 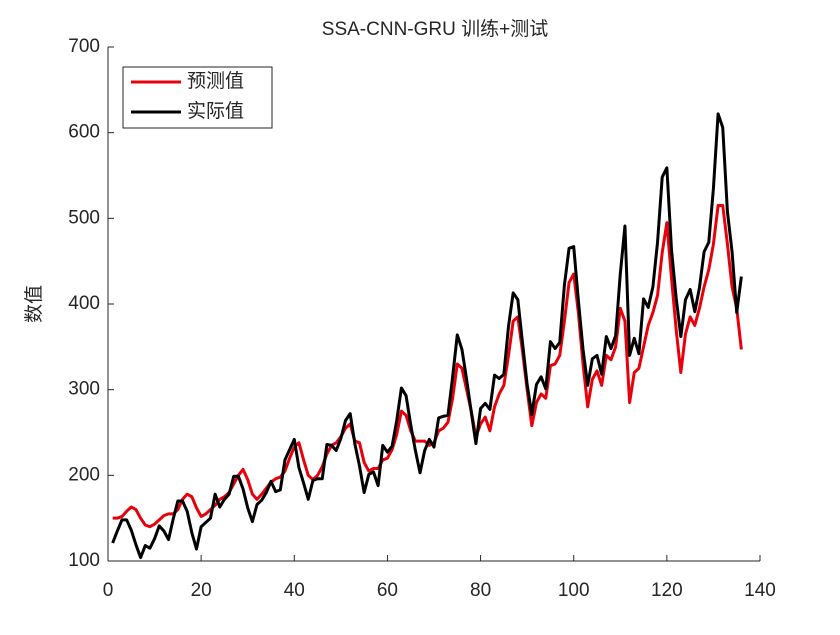 What do you see at coordinates (294, 590) in the screenshot?
I see `x-tick-label: 40` at bounding box center [294, 590].